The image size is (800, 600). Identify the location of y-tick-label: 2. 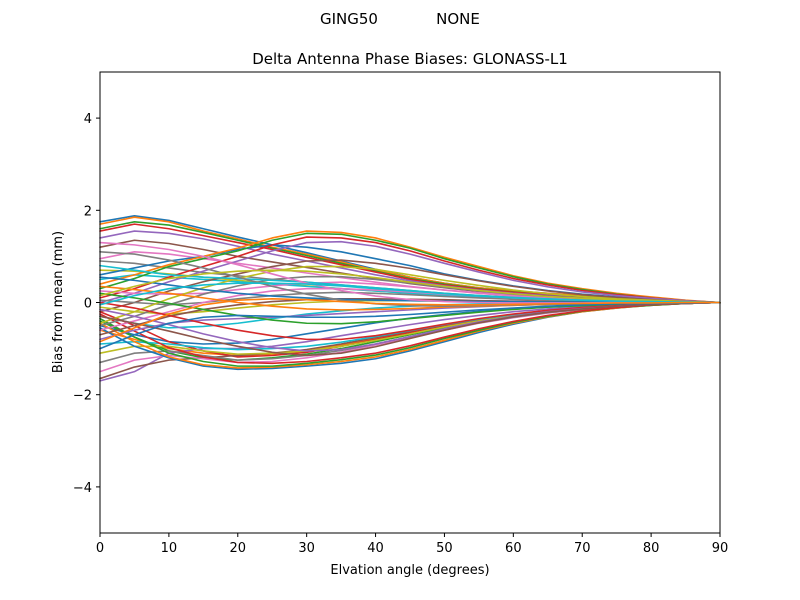
(88, 211).